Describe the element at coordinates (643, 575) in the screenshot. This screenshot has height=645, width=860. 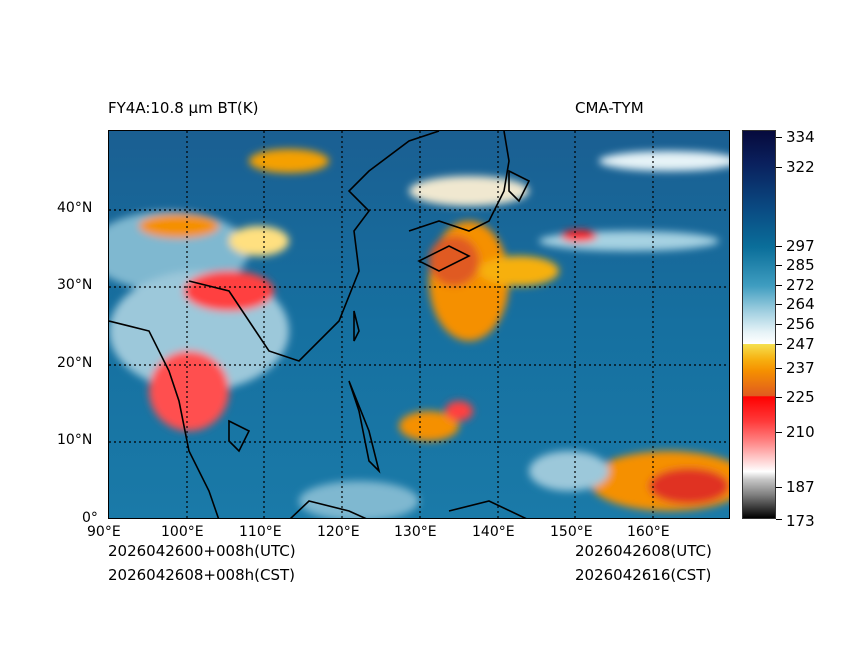
I see `valid-time-cst: 2026042616(CST)` at that location.